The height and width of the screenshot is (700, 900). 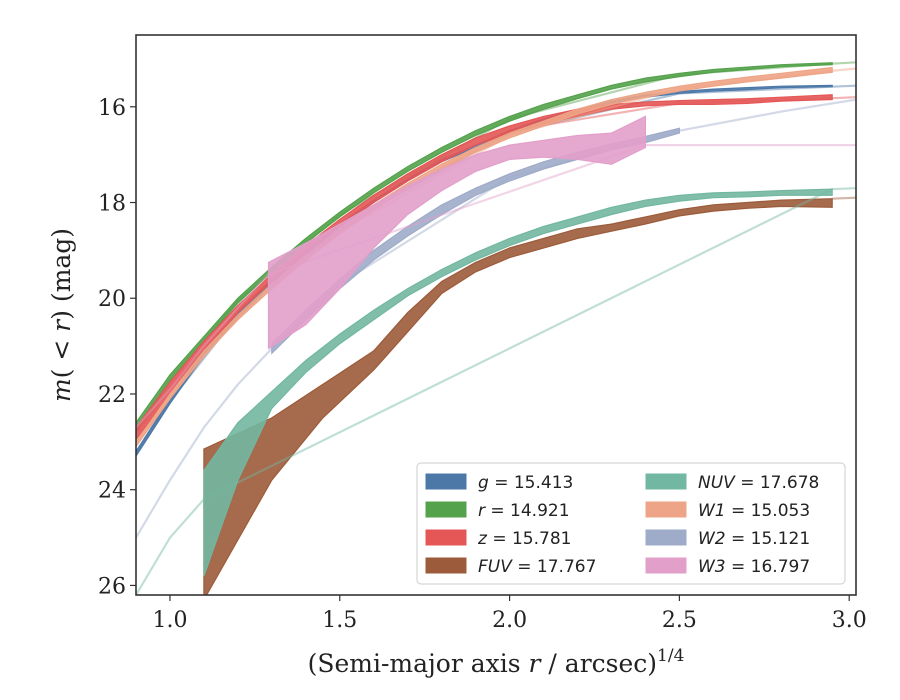 What do you see at coordinates (754, 539) in the screenshot?
I see `legend-label: W2 = 15.121` at bounding box center [754, 539].